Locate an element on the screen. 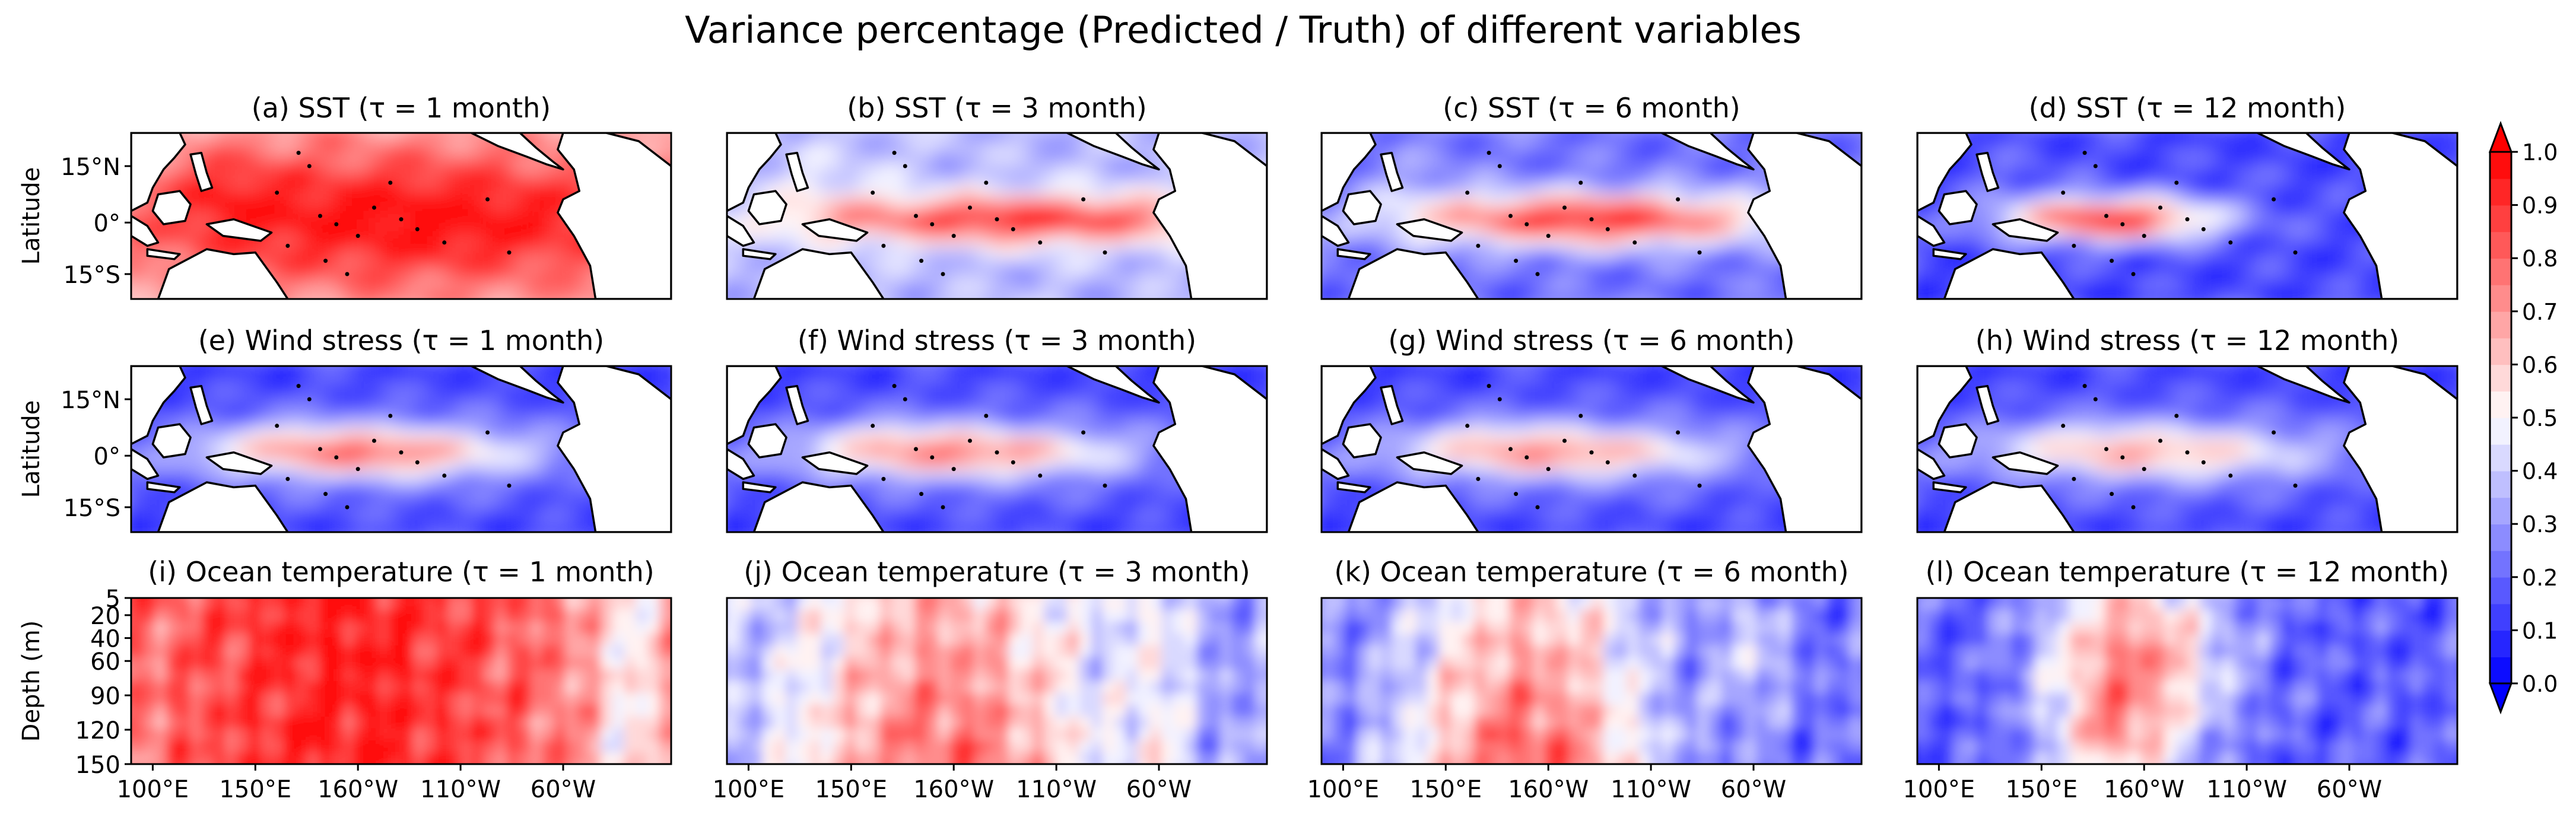 This screenshot has width=2576, height=824. panel-sst-12: (d) SST (τ = 12 month) is located at coordinates (2187, 201).